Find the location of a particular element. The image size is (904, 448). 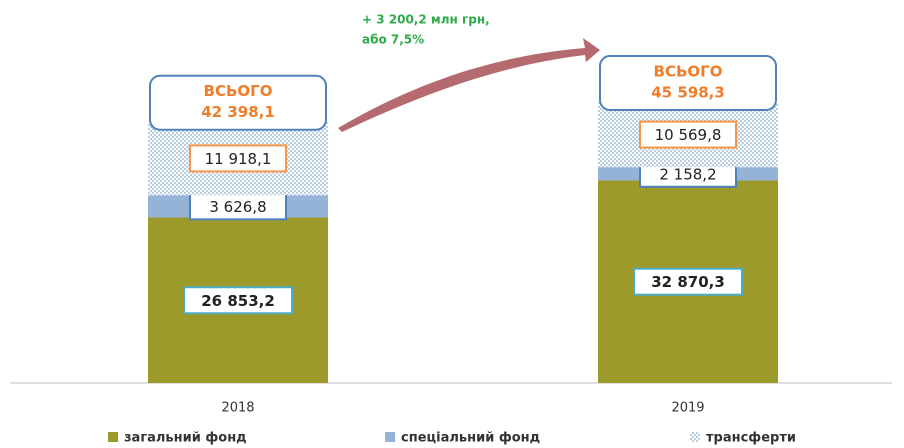

x-tick-label: 2018 is located at coordinates (237, 408).